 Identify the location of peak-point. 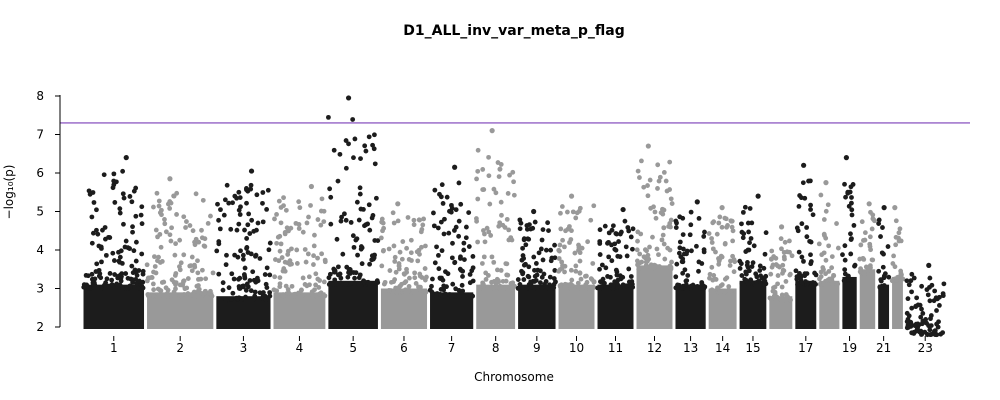
(348, 98).